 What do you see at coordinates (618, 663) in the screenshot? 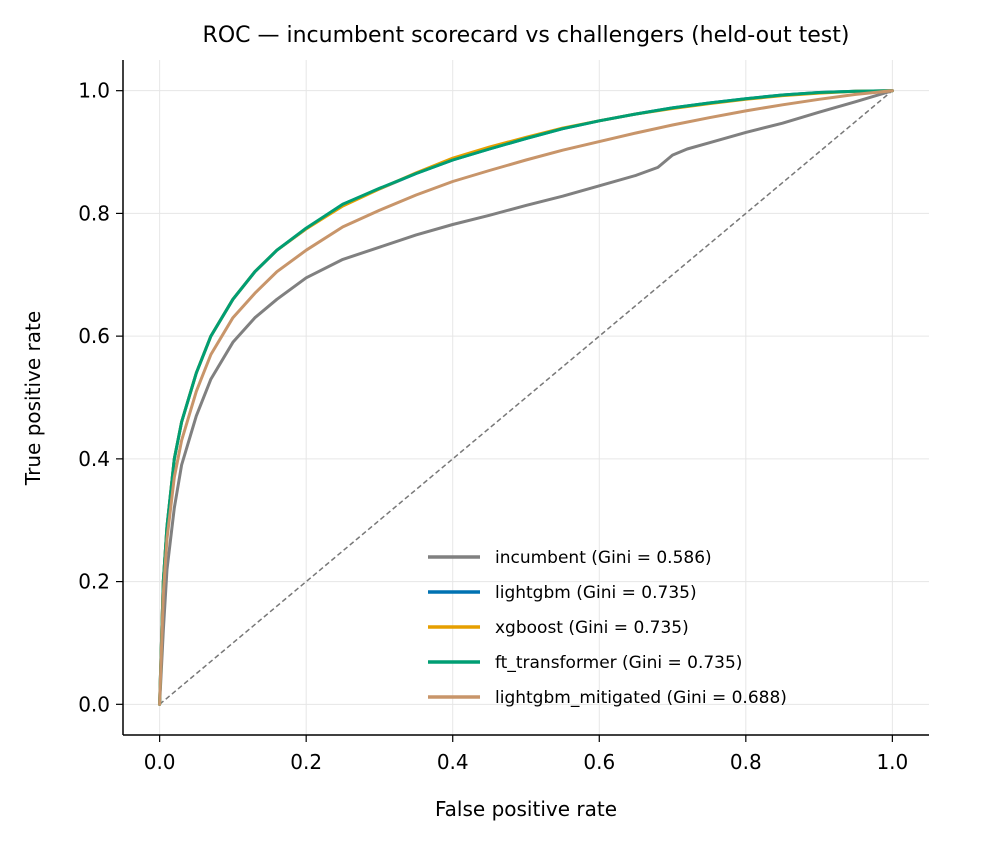
I see `legend-label-3: ft_transformer (Gini = 0.735)` at bounding box center [618, 663].